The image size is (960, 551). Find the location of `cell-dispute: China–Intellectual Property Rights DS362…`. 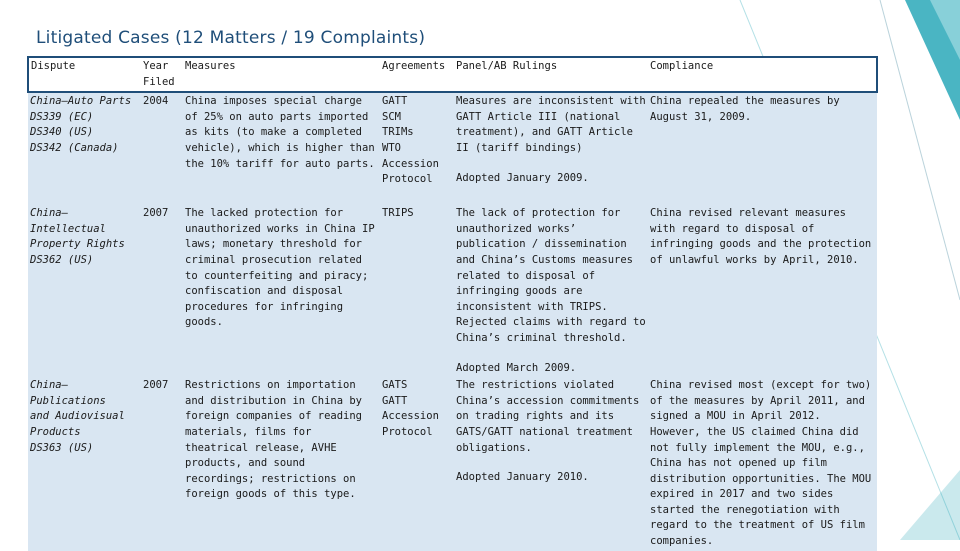

cell-dispute: China–Intellectual Property Rights DS362… is located at coordinates (84, 291).